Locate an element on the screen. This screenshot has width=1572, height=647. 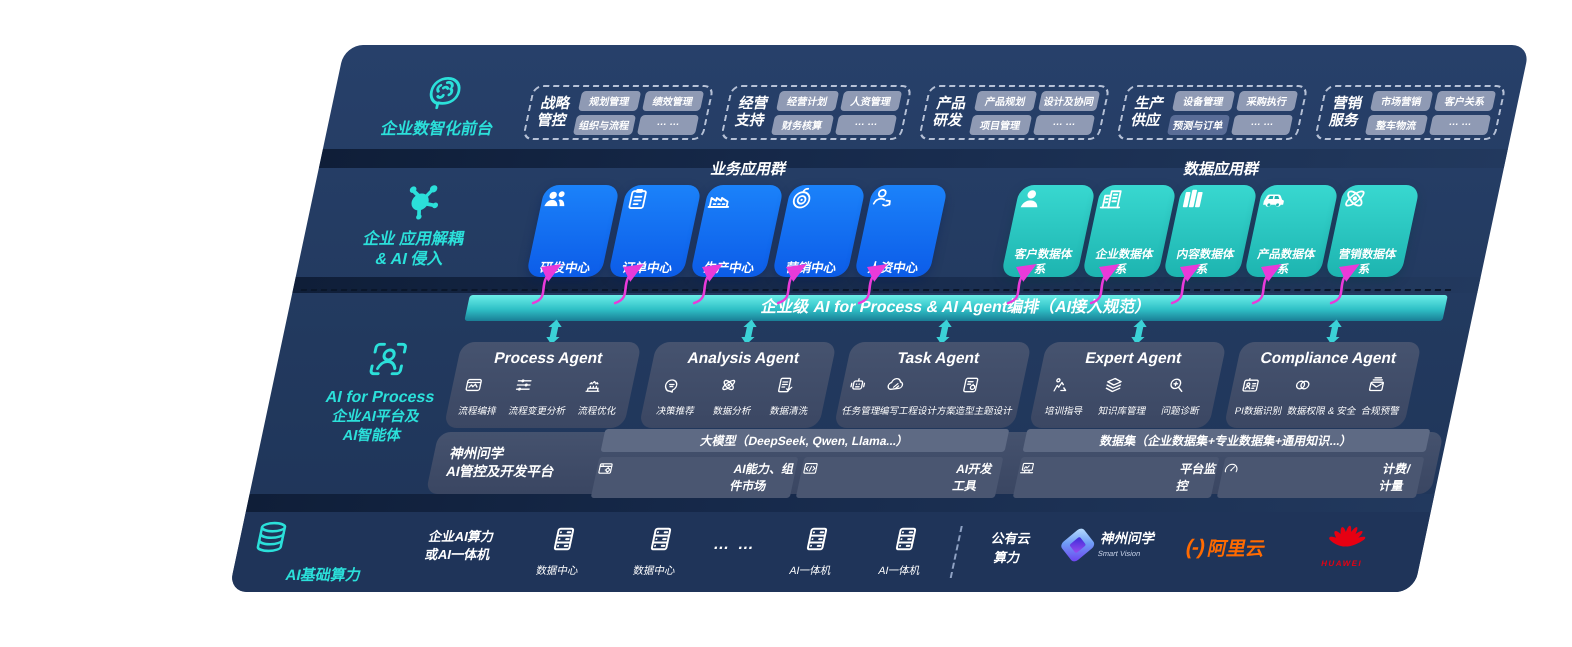
content-icon is located at coordinates (1214, 213).